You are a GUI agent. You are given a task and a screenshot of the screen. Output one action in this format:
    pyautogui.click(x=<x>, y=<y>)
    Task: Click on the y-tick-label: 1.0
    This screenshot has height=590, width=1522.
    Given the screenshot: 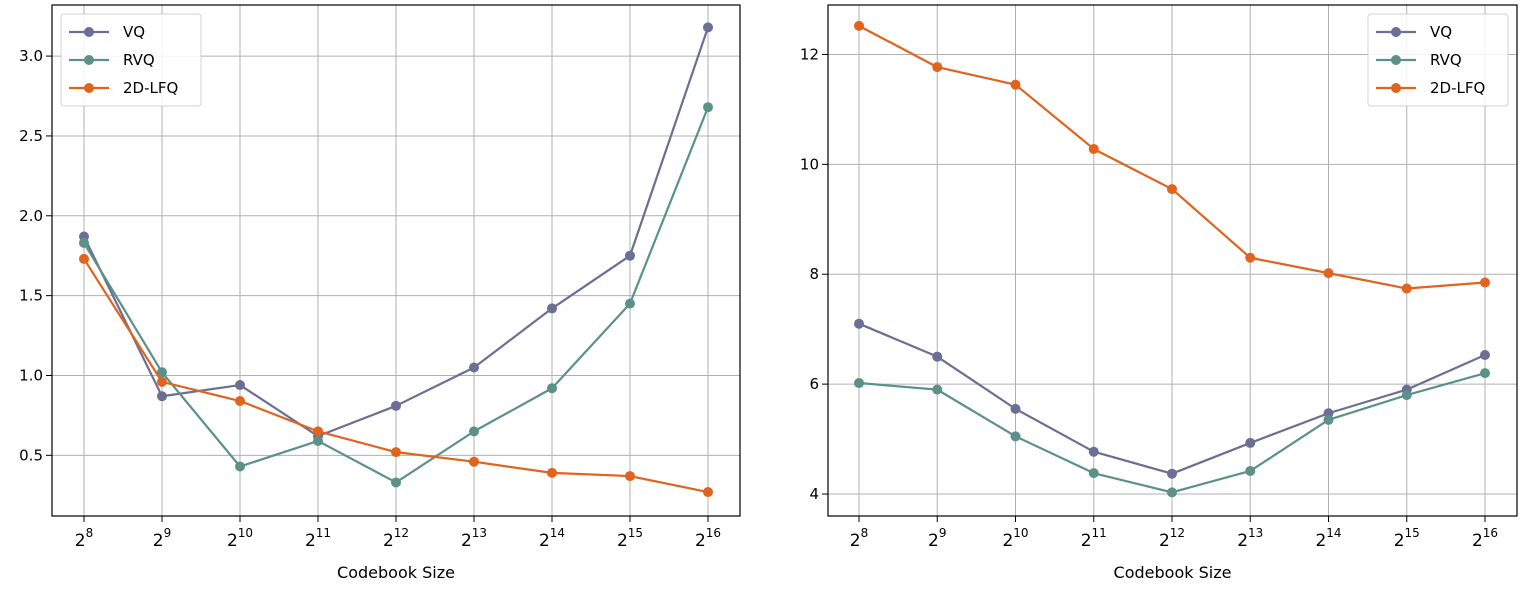 What is the action you would take?
    pyautogui.click(x=31, y=375)
    